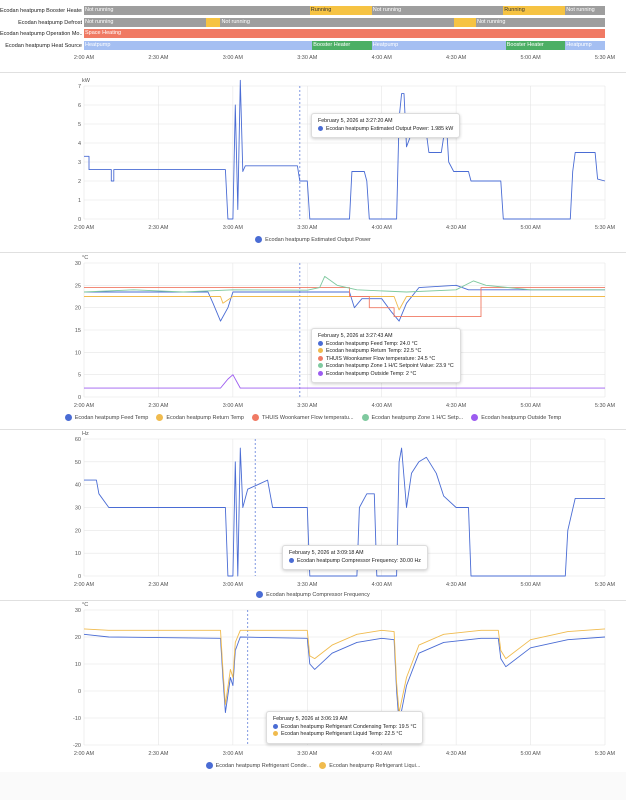 This screenshot has height=800, width=626. I want to click on y-tick-label: 7, so click(79, 87).